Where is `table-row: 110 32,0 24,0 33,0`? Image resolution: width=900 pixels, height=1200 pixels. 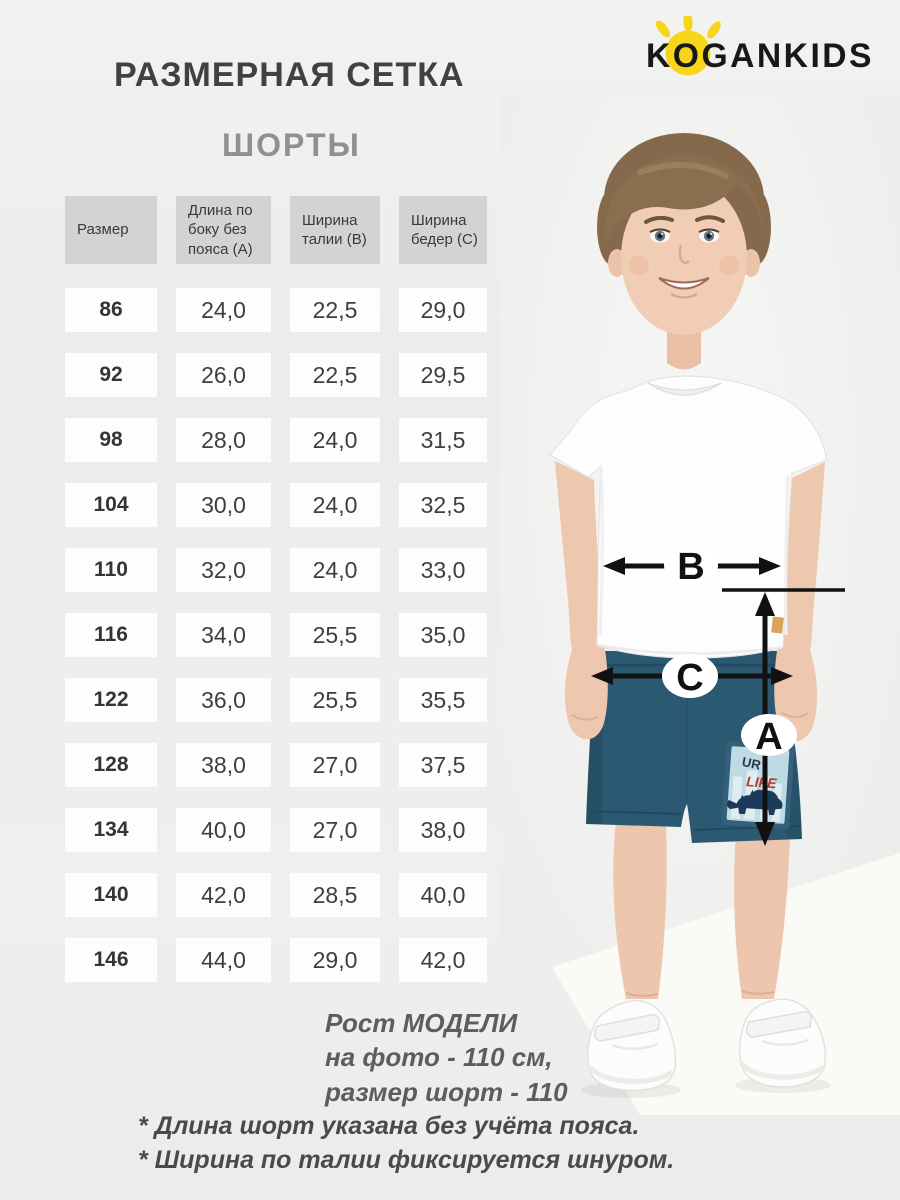
table-row: 110 32,0 24,0 33,0 is located at coordinates (280, 570).